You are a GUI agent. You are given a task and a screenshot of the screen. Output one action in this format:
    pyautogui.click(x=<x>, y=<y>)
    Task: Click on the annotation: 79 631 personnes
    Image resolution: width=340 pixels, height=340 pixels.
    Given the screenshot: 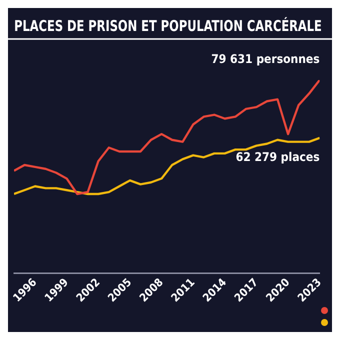 What is the action you would take?
    pyautogui.click(x=265, y=59)
    